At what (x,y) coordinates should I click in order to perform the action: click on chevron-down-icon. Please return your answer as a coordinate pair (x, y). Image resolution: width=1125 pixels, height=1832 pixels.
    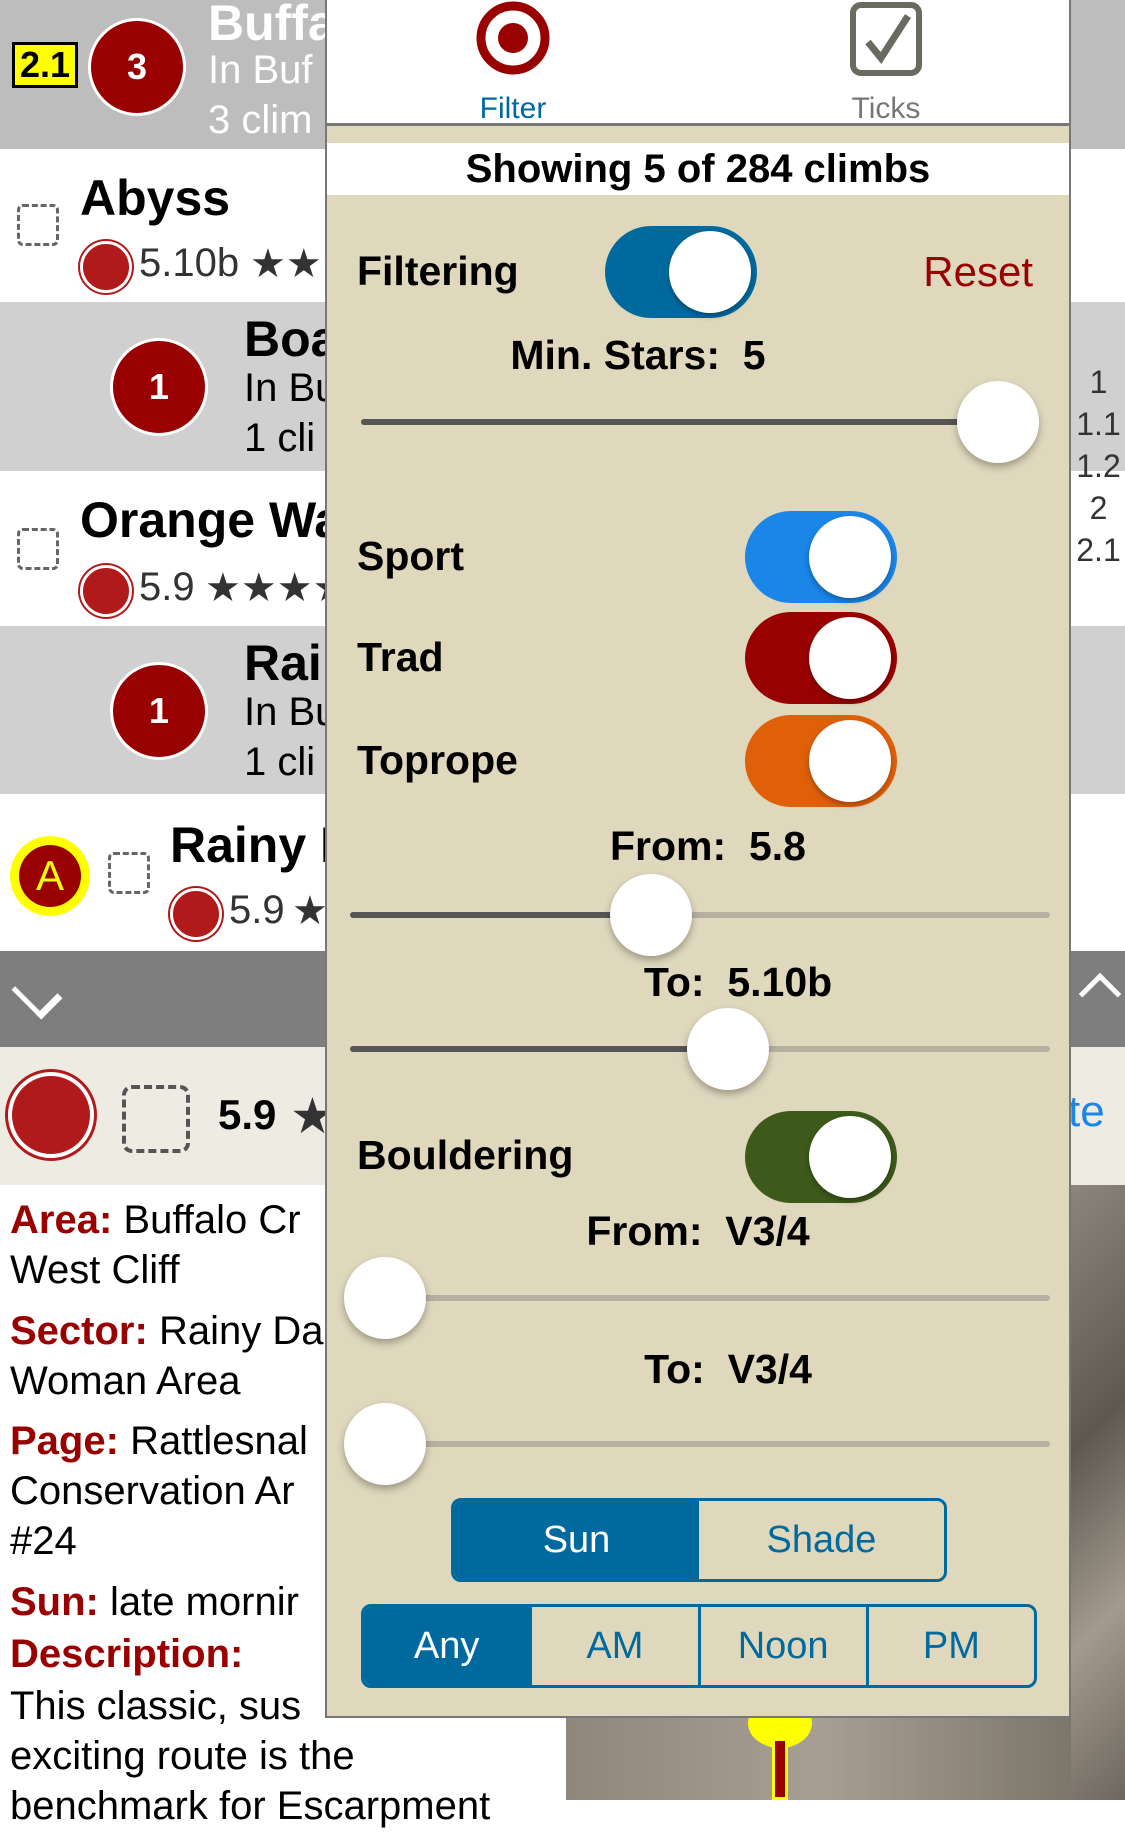
    Looking at the image, I should click on (37, 994).